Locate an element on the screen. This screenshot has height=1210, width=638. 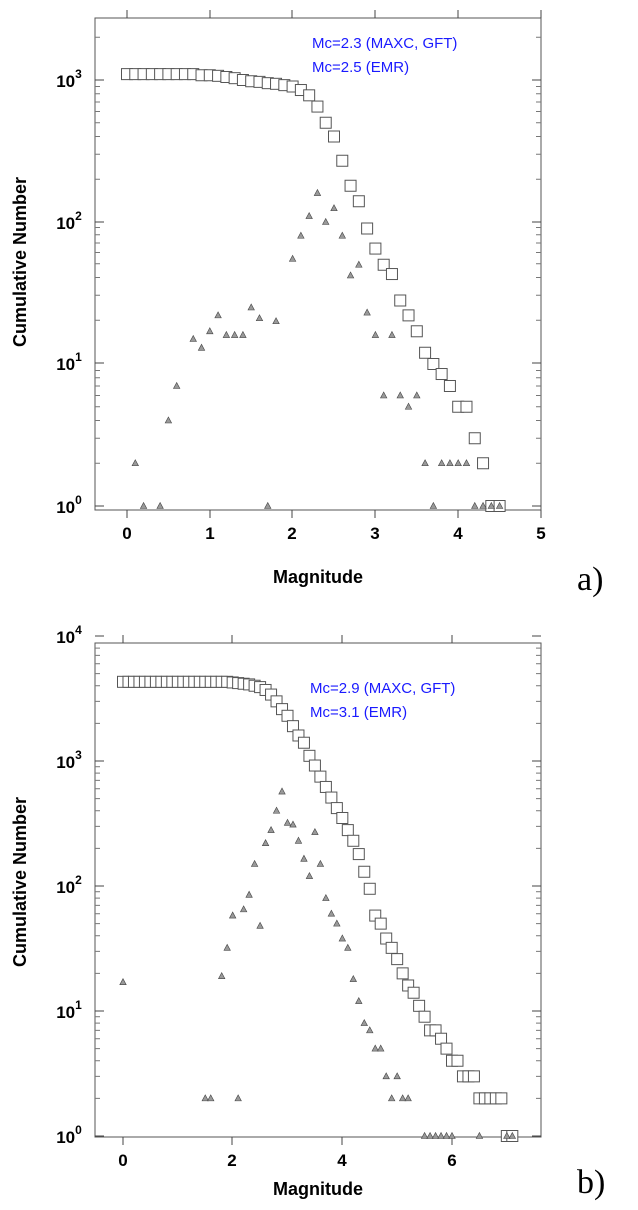
y-tick-label: 10³ is located at coordinates (69, 760).